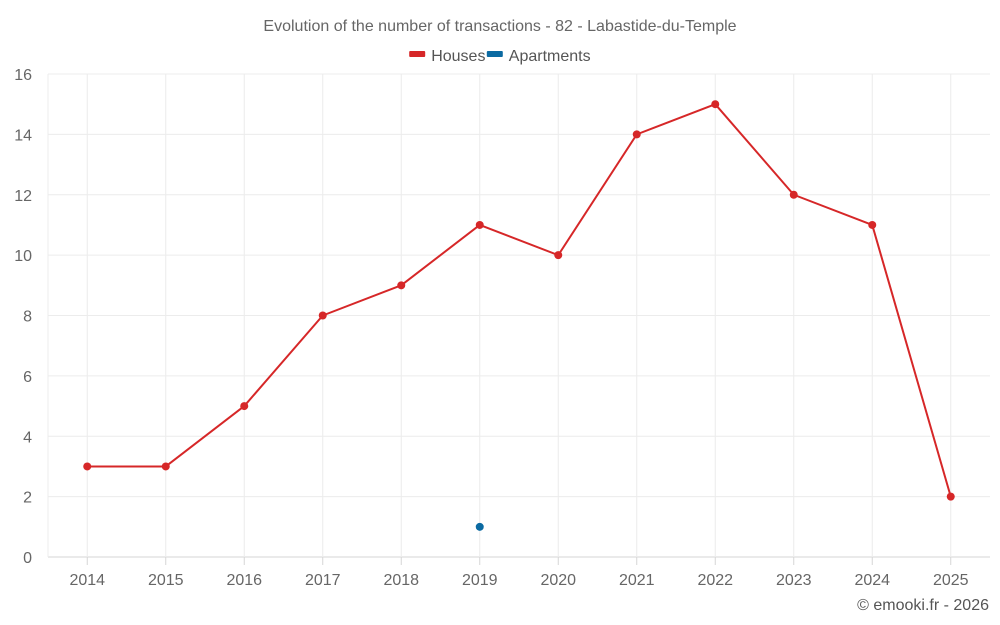 The width and height of the screenshot is (1000, 625). What do you see at coordinates (715, 580) in the screenshot?
I see `x-tick-label: 2022` at bounding box center [715, 580].